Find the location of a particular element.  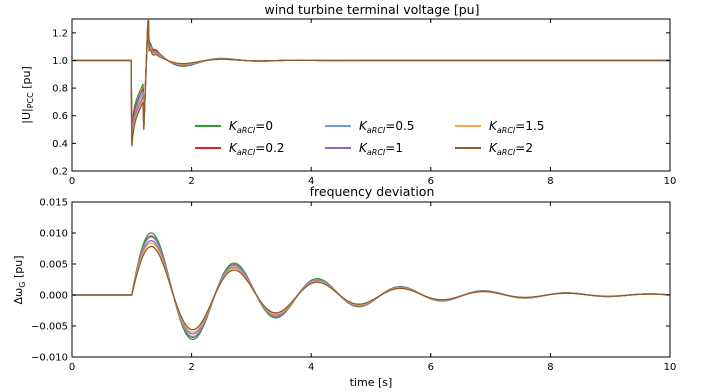

y-tick-label: 0.010 is located at coordinates (53, 234).